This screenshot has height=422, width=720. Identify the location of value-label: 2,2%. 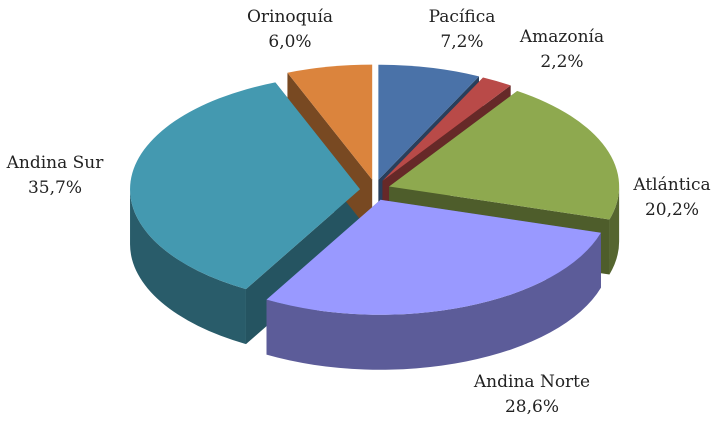
(561, 62).